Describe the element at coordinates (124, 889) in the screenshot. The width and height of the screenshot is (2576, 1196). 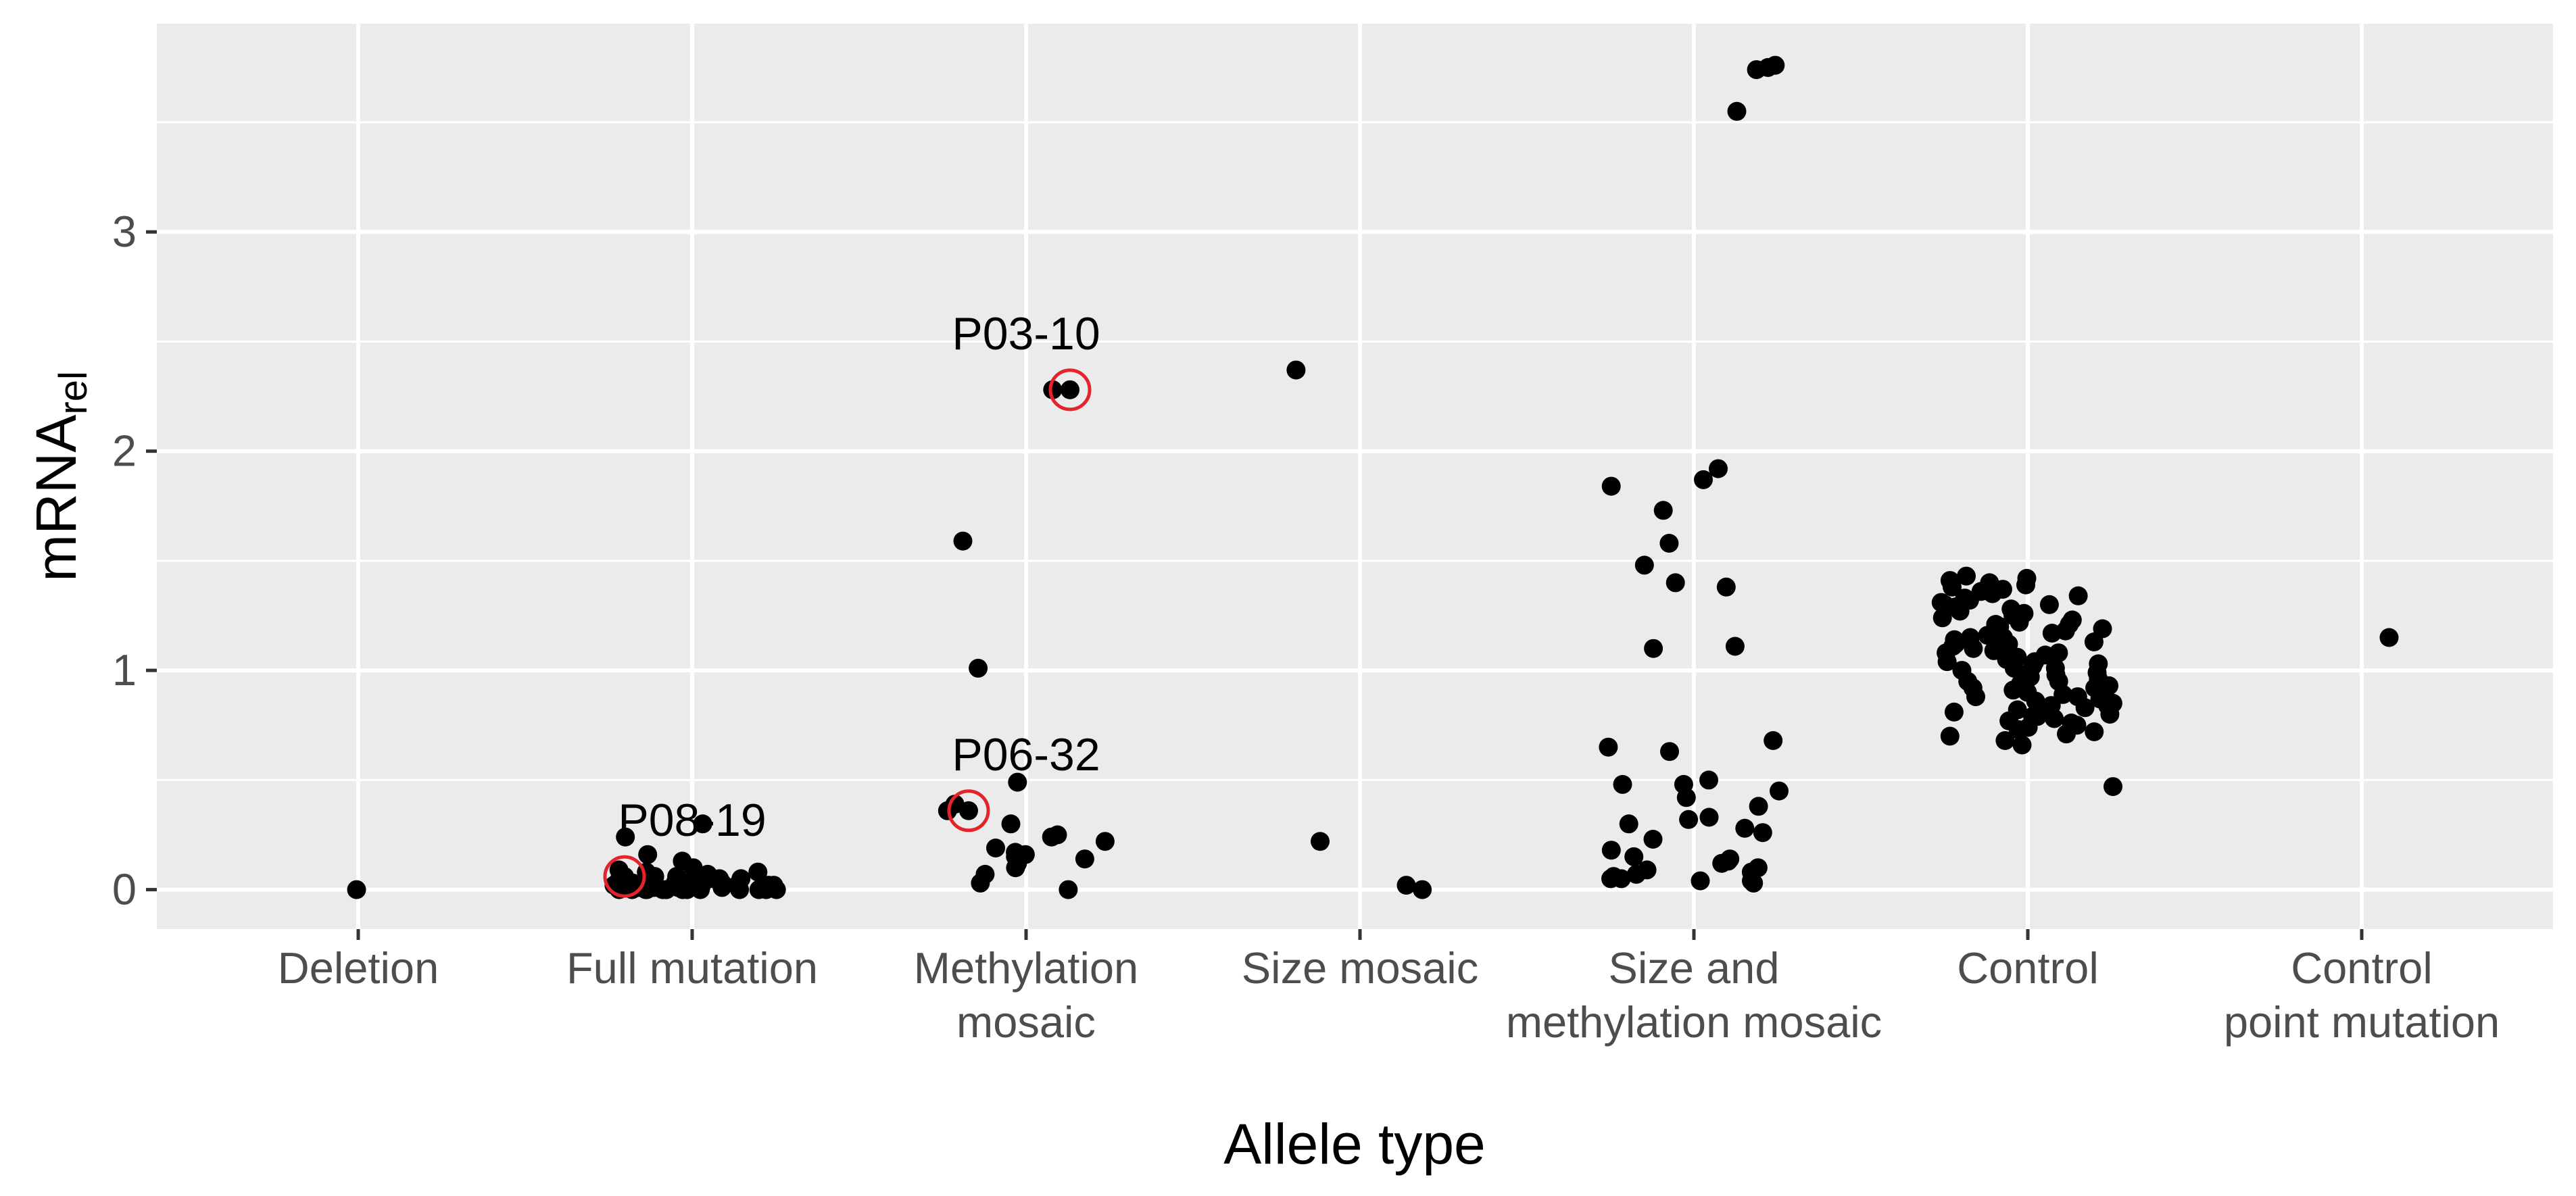
I see `y-tick-label: 0` at that location.